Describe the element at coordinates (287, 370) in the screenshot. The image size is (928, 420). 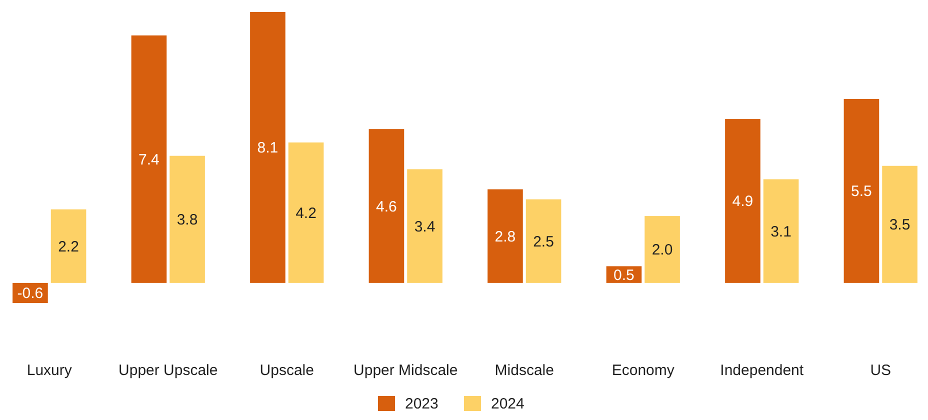
I see `x-tick-label: Upscale` at that location.